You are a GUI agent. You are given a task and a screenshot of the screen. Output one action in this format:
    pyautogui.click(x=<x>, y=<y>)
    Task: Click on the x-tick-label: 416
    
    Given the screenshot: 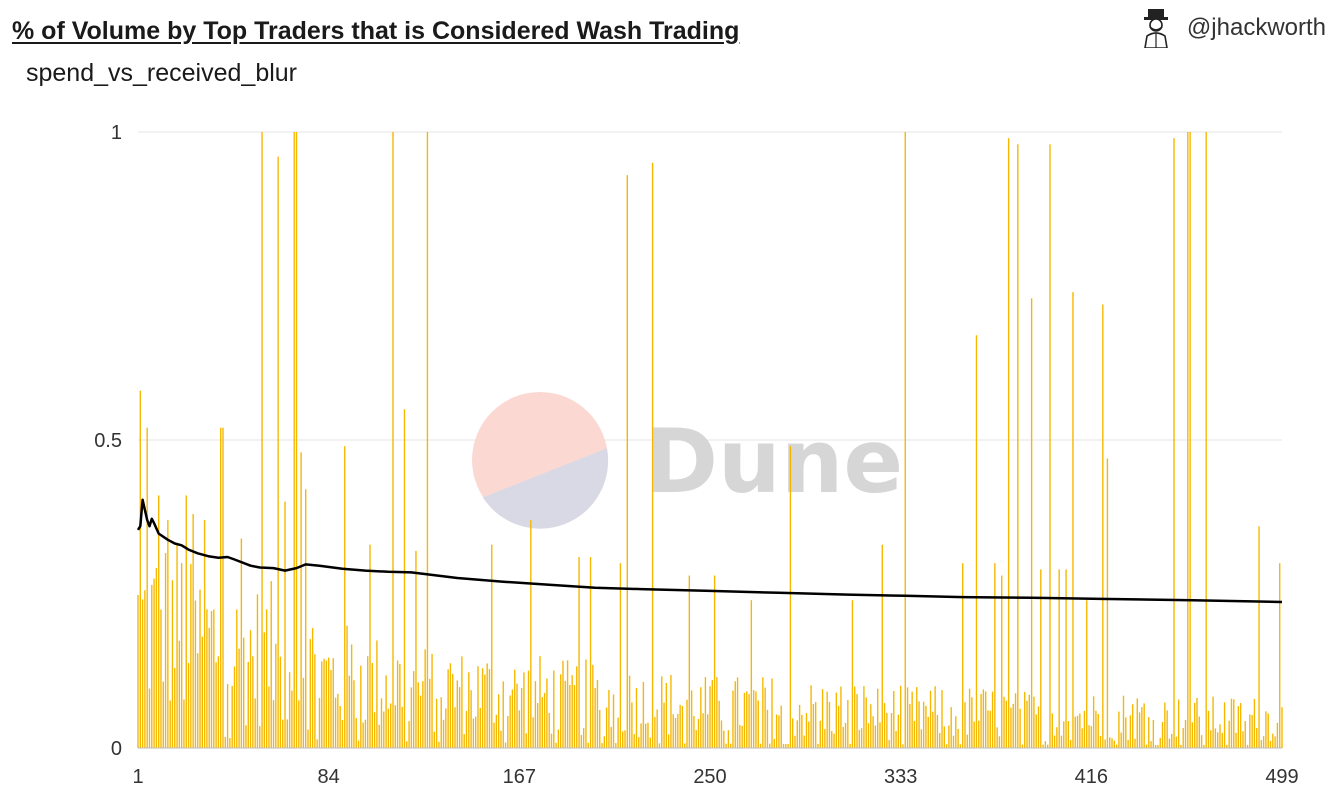 What is the action you would take?
    pyautogui.click(x=1091, y=777)
    